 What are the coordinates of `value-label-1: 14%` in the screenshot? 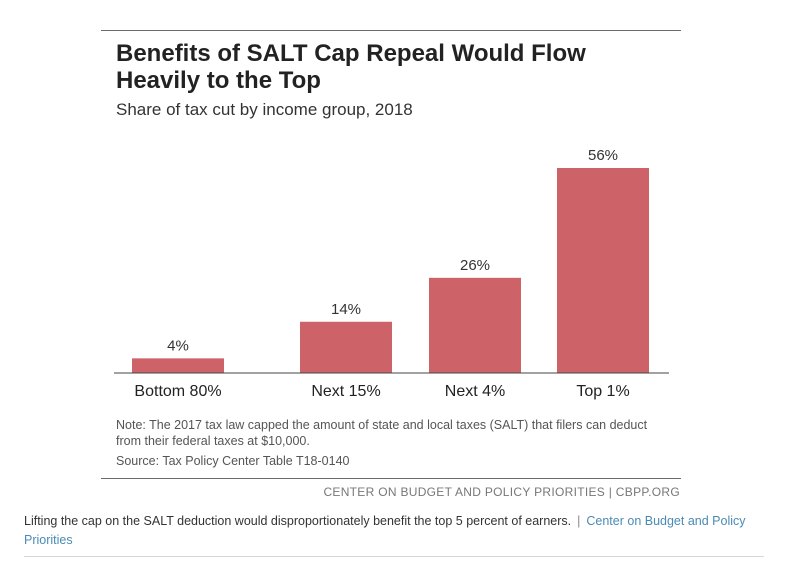 It's located at (346, 309).